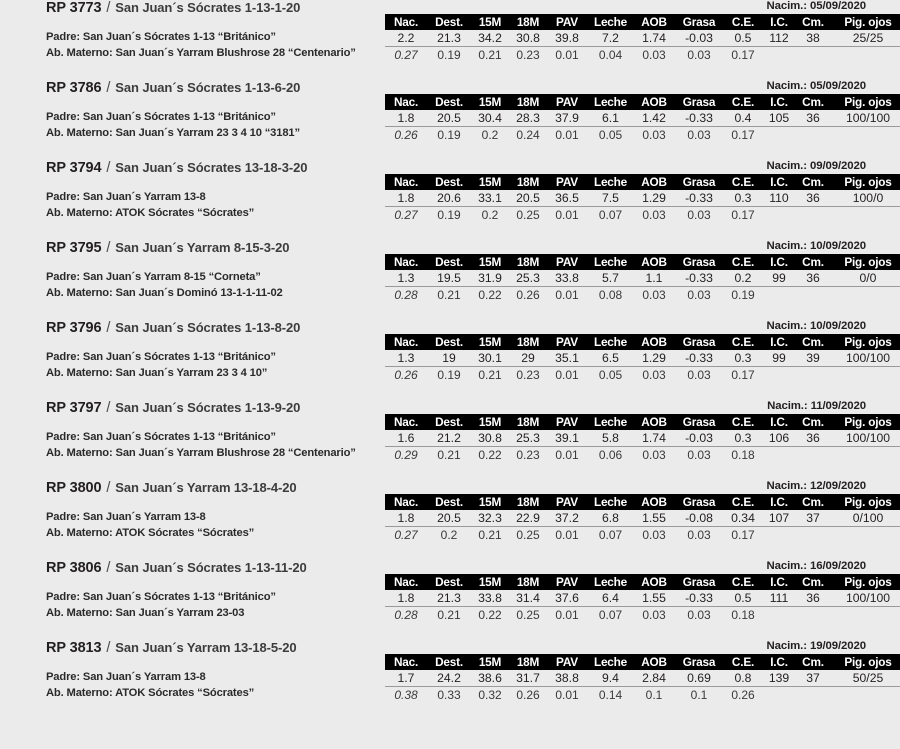 Image resolution: width=900 pixels, height=749 pixels. Describe the element at coordinates (743, 615) in the screenshot. I see `metric-accuracy: 0.18` at that location.